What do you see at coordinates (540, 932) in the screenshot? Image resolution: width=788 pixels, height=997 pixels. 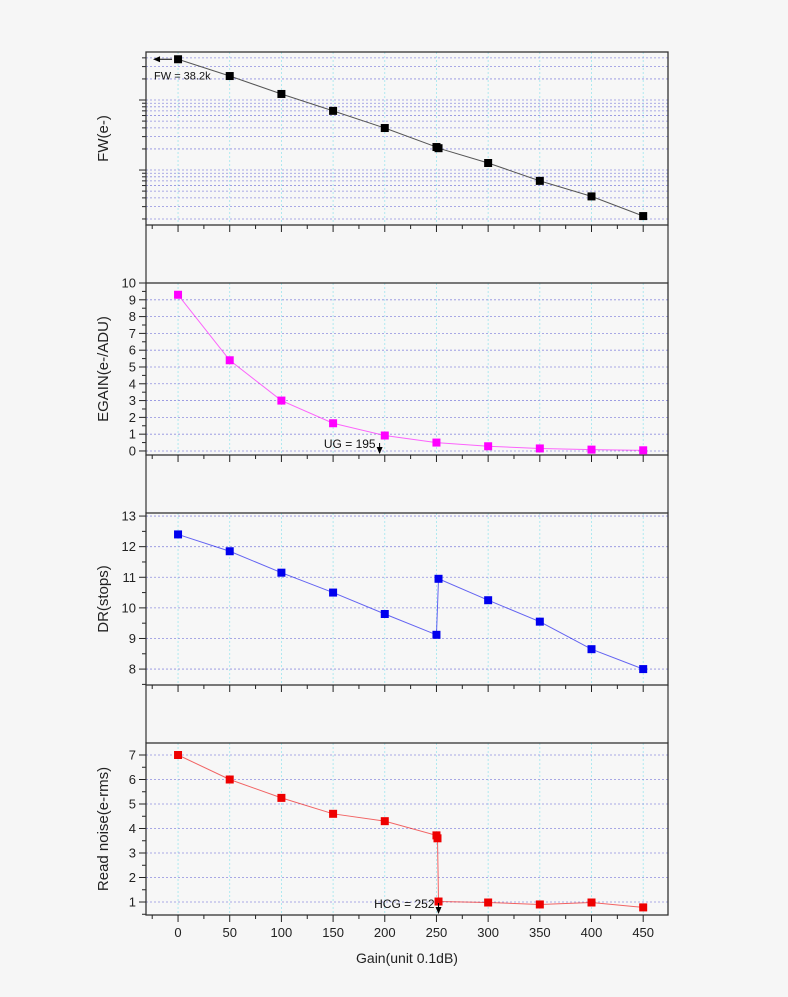 I see `x-tick-label: 350` at bounding box center [540, 932].